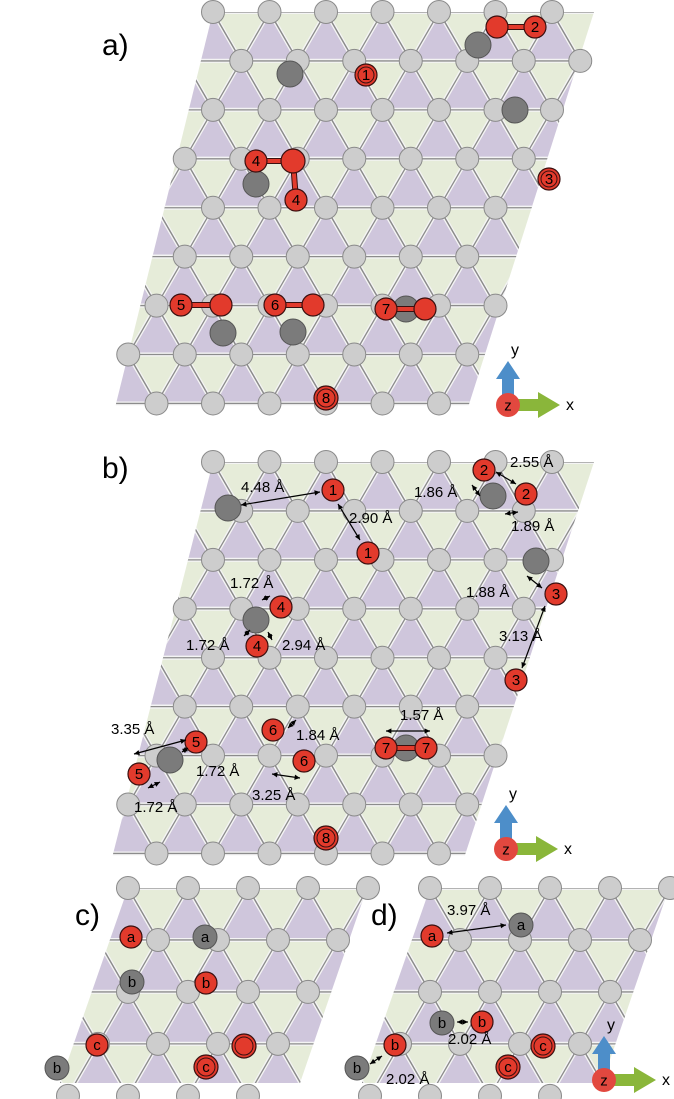 The height and width of the screenshot is (1099, 674). Describe the element at coordinates (506, 850) in the screenshot. I see `z-axis-label: z` at that location.